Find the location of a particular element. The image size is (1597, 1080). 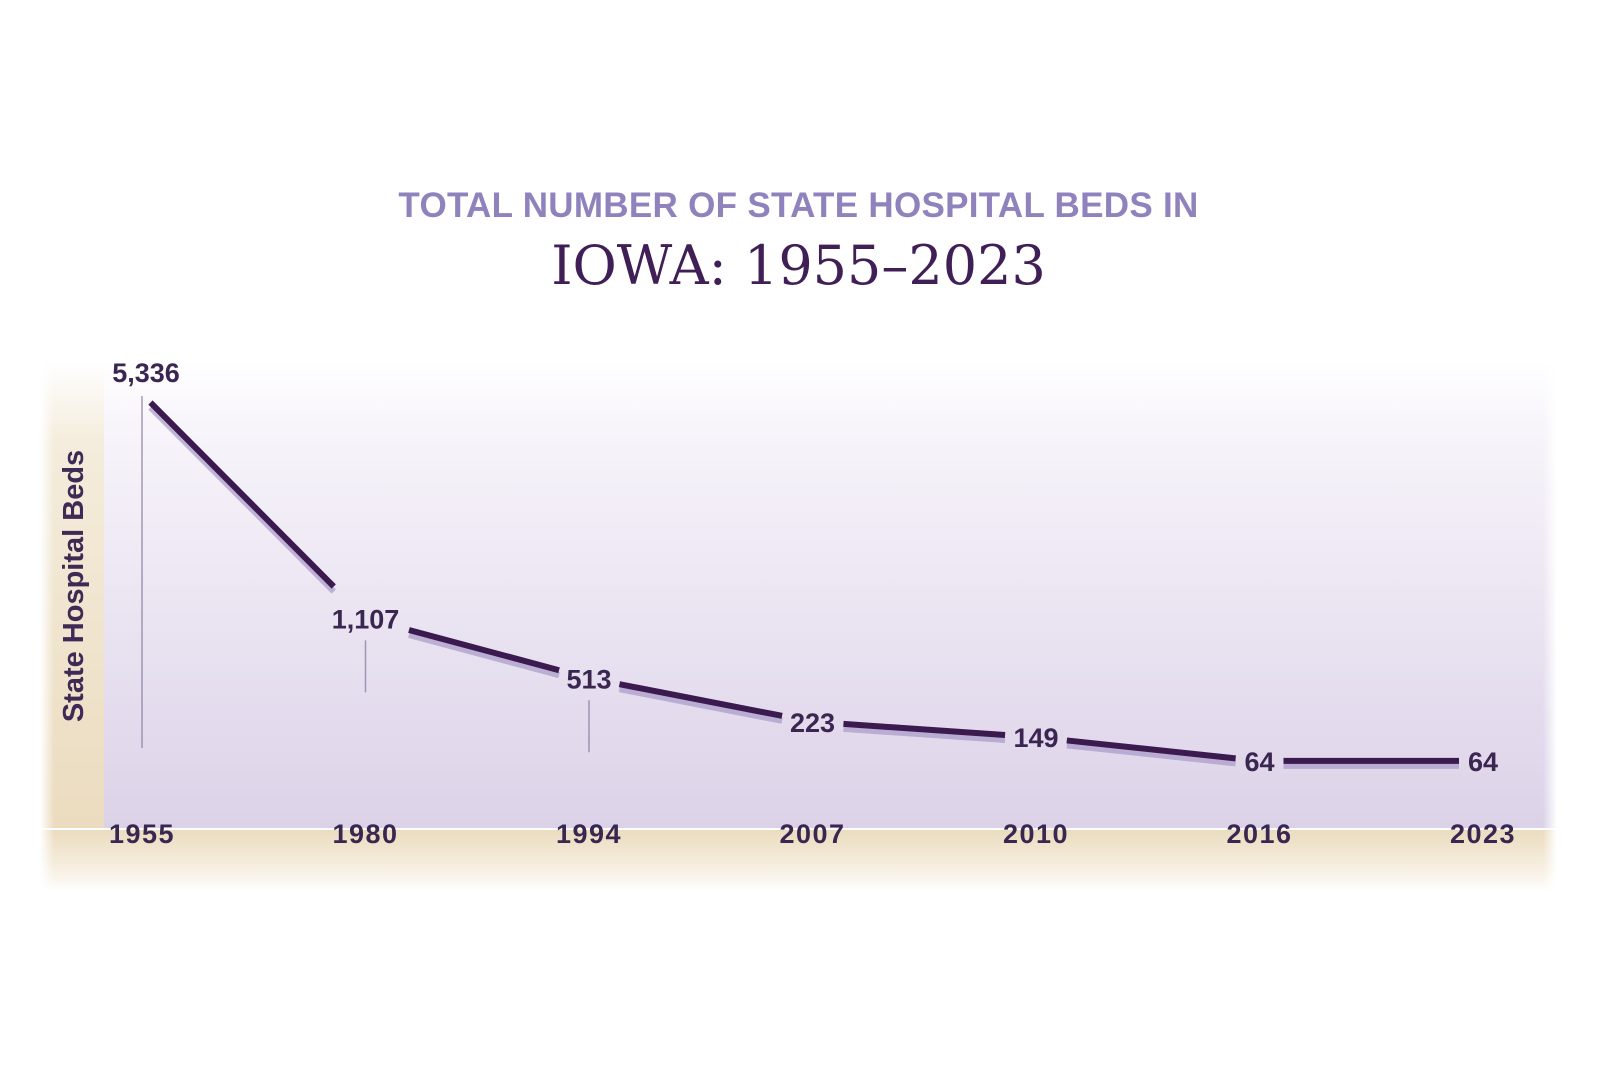

chart-title-line2: IOWA: 1955–2023 is located at coordinates (798, 265).